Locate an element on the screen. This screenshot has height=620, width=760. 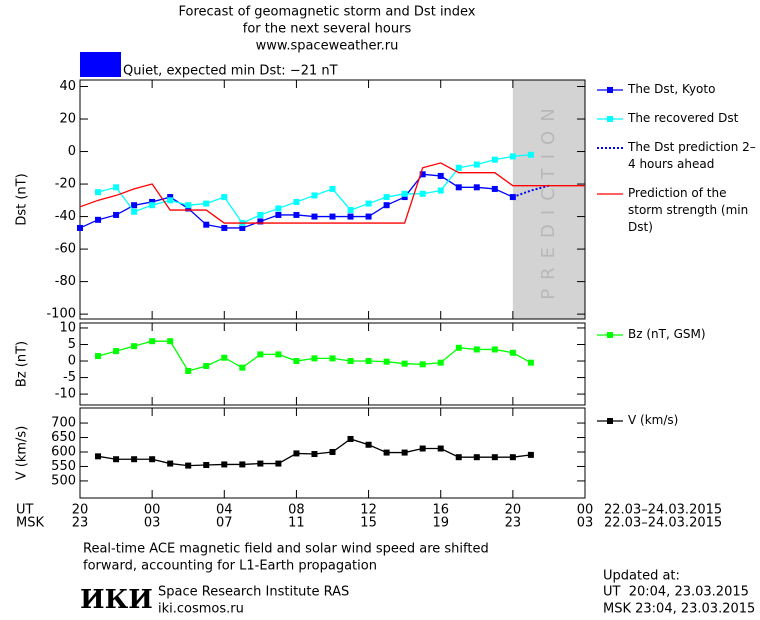
ut-label: UT is located at coordinates (25, 510).